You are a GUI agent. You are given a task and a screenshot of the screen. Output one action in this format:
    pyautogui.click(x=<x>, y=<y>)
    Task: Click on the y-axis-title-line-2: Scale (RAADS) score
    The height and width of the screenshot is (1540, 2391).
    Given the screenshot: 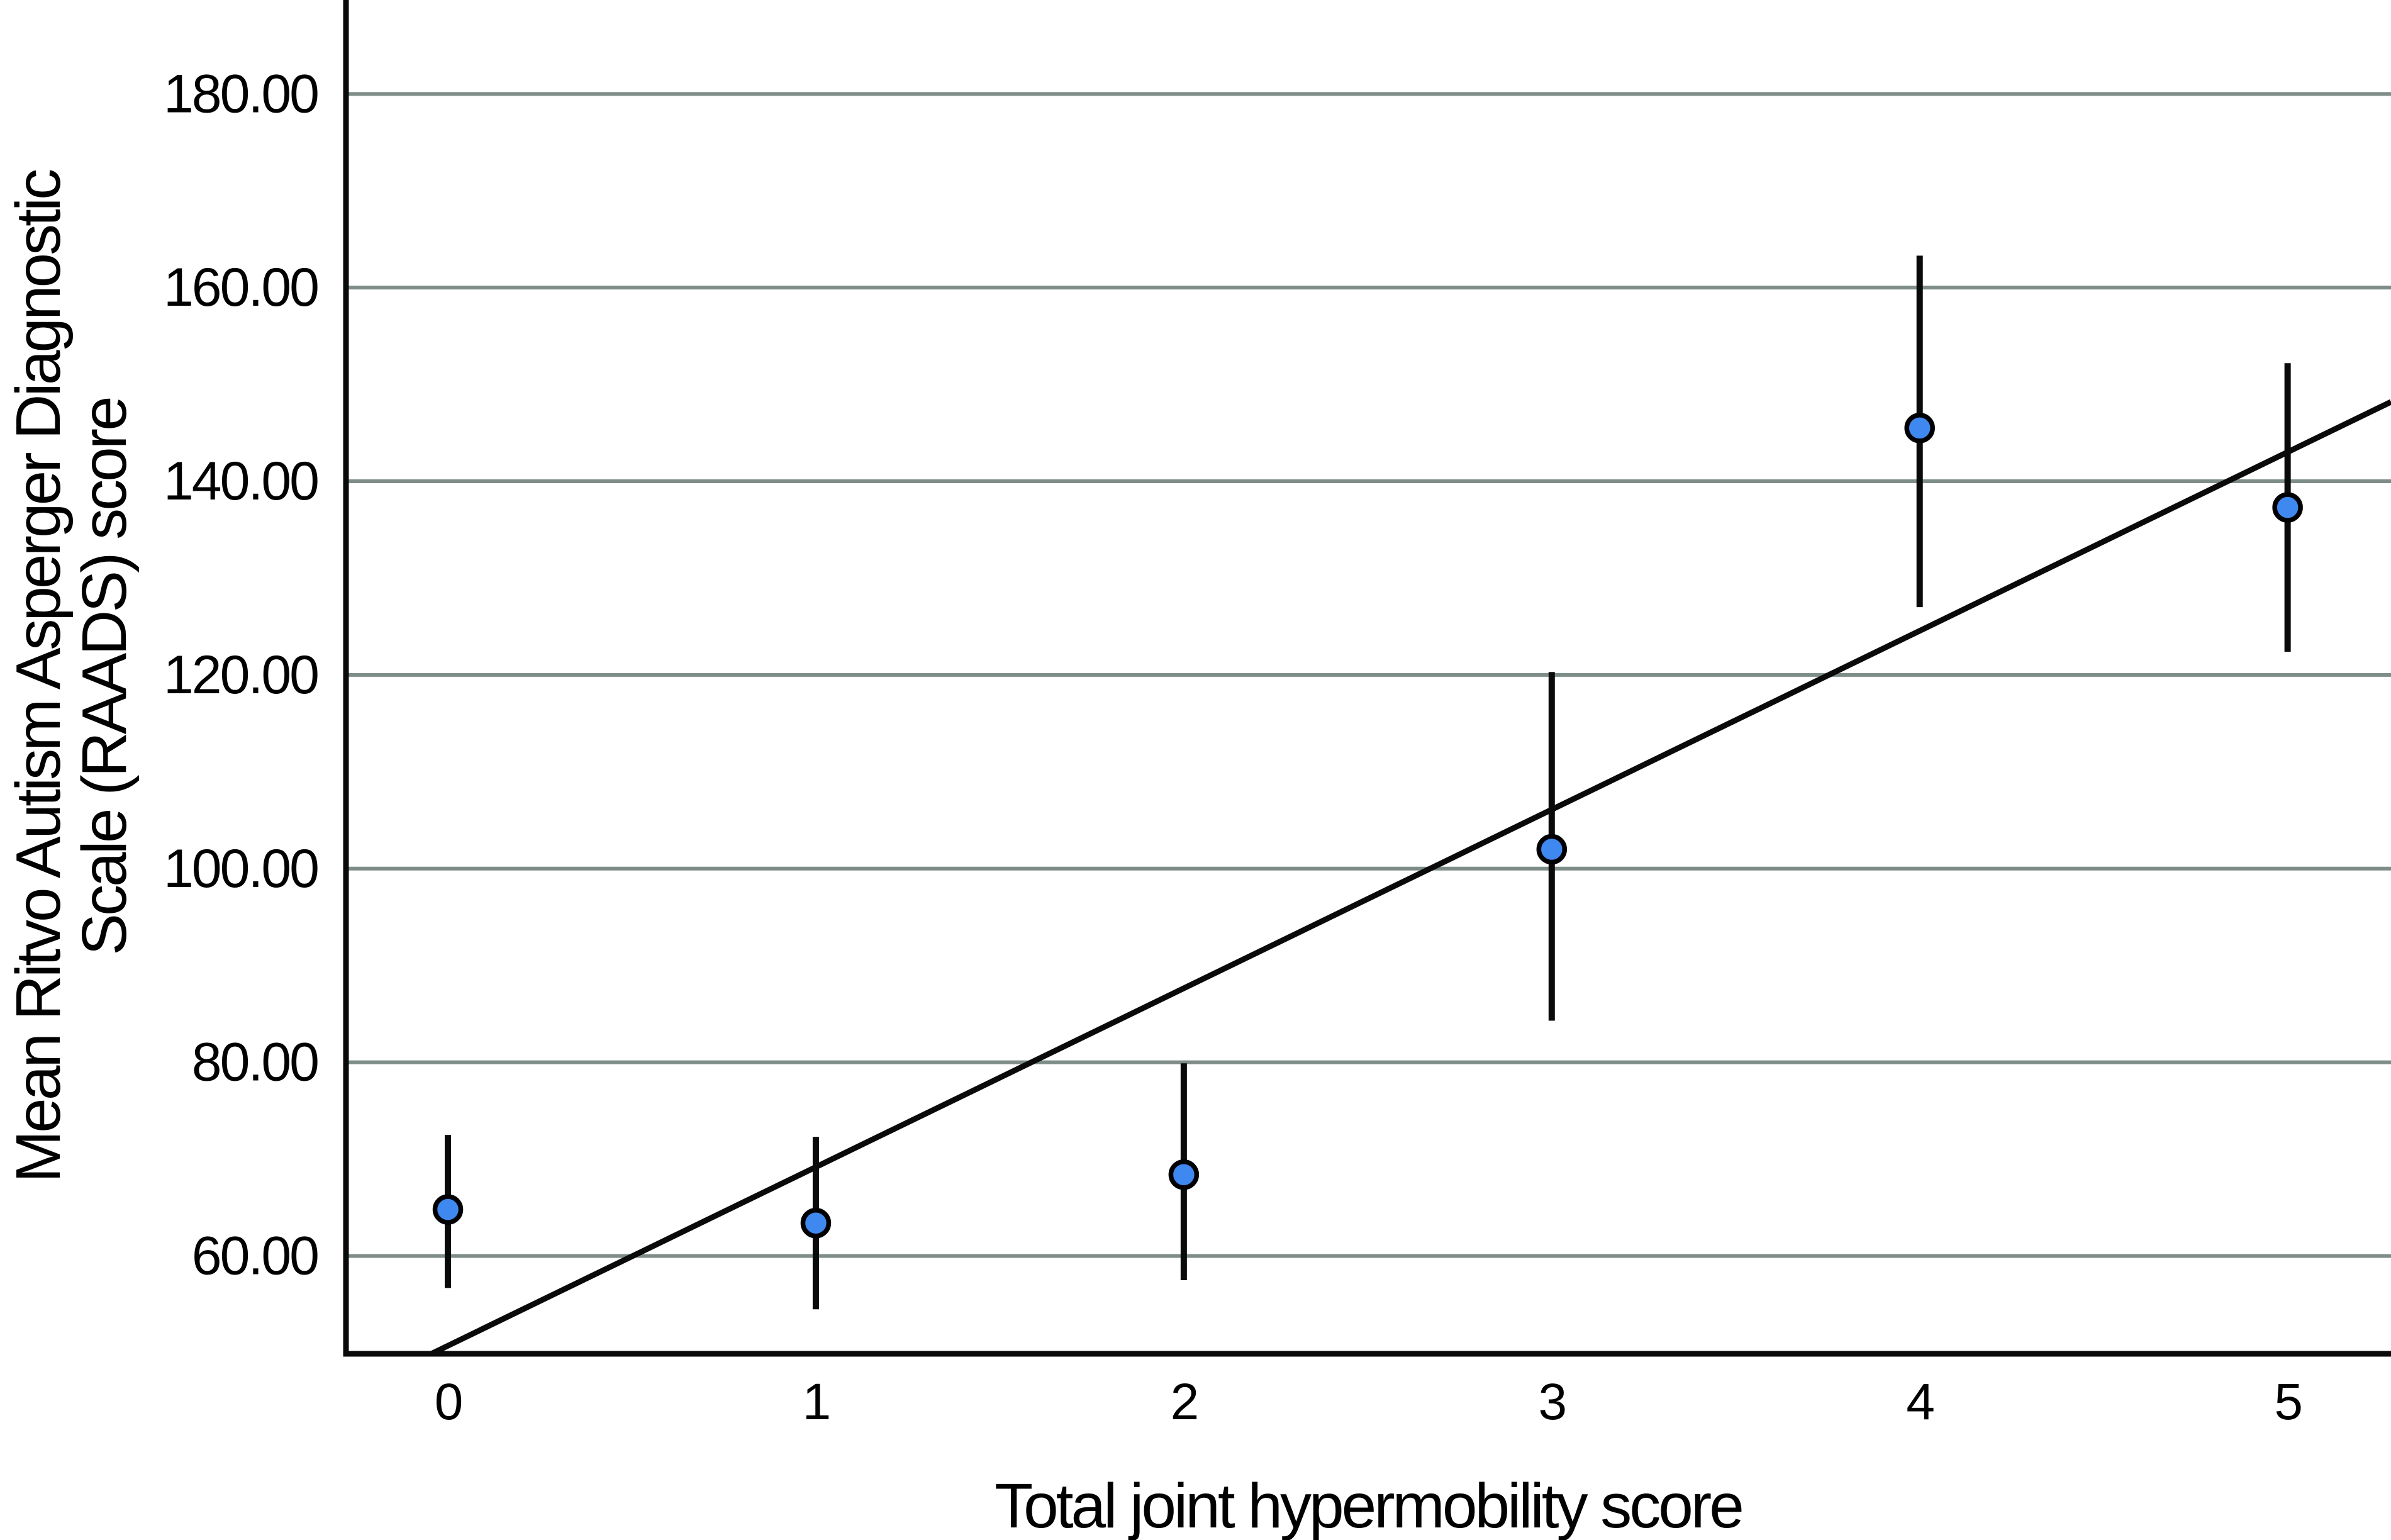 What is the action you would take?
    pyautogui.click(x=105, y=677)
    